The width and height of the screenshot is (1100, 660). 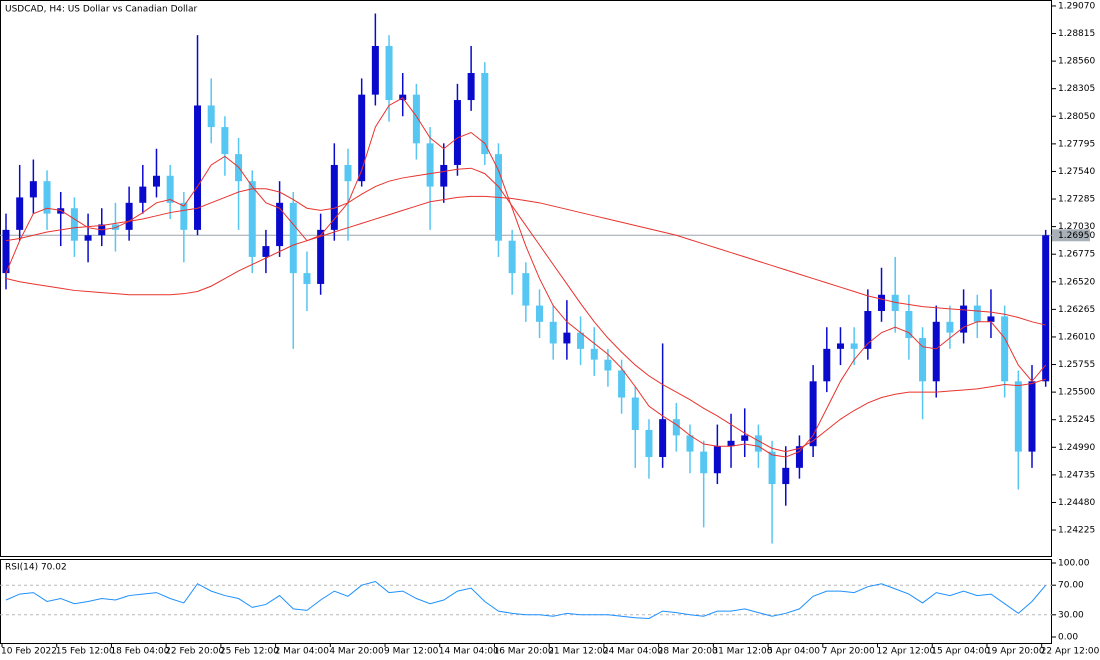 I want to click on x-tick-label: 19 Apr 20:00, so click(x=1015, y=652).